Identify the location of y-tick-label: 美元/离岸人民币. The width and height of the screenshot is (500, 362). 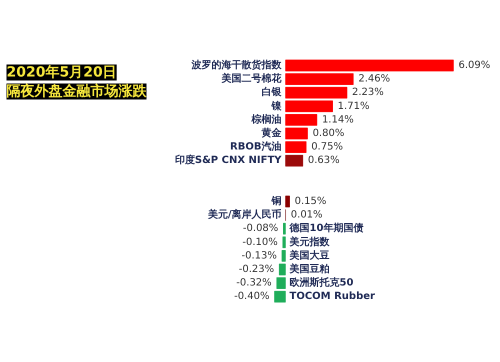
(244, 214).